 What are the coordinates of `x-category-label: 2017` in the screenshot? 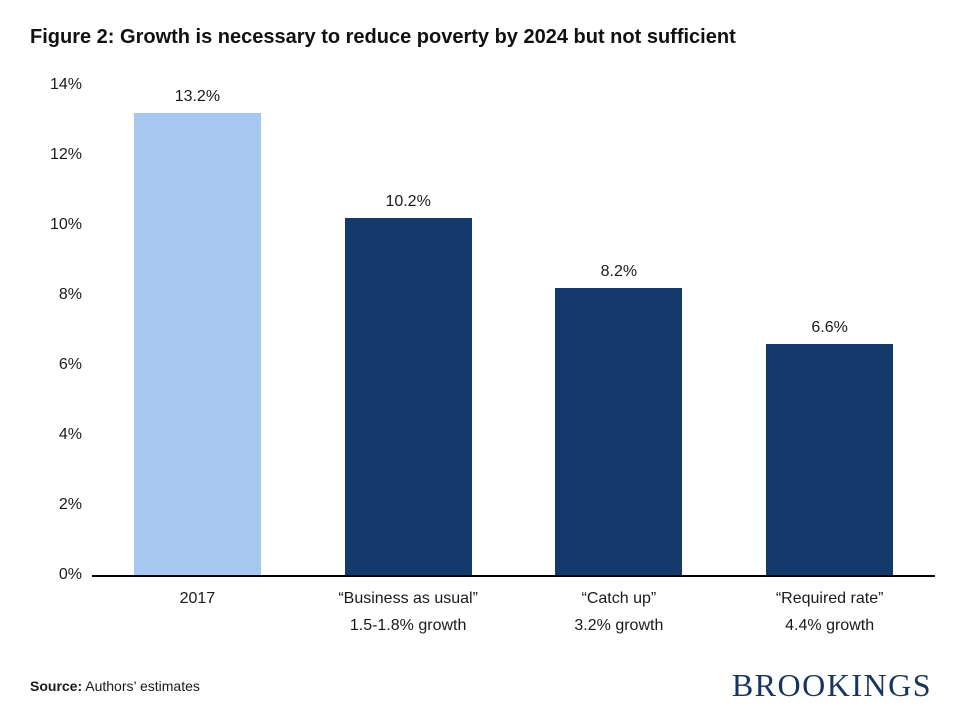 It's located at (197, 608).